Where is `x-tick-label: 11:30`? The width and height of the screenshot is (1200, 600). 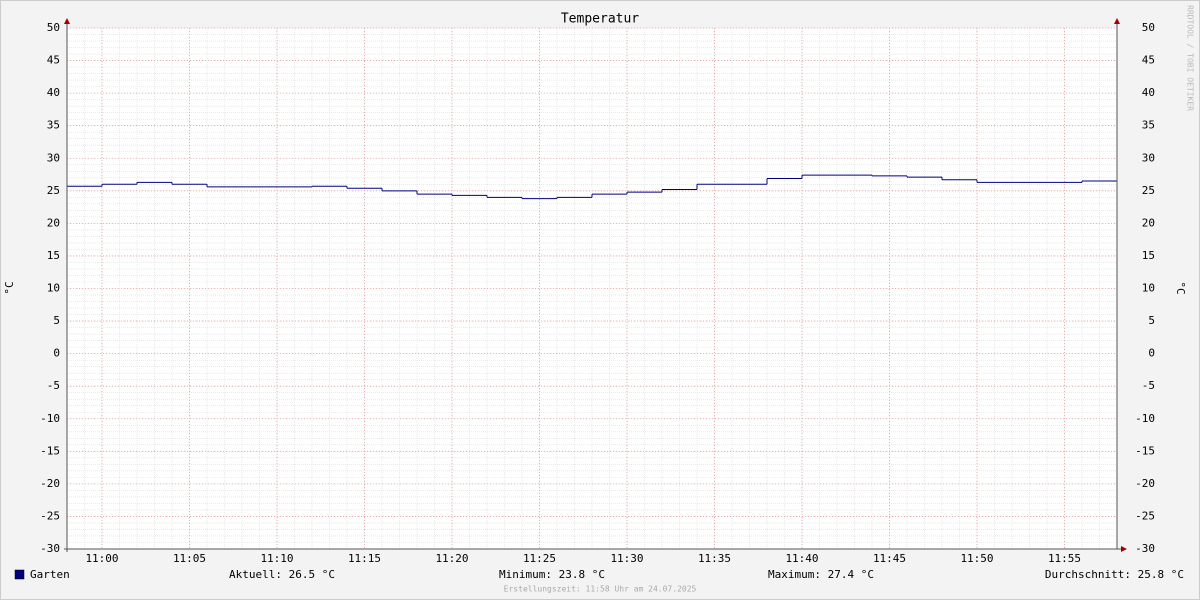 x-tick-label: 11:30 is located at coordinates (626, 558).